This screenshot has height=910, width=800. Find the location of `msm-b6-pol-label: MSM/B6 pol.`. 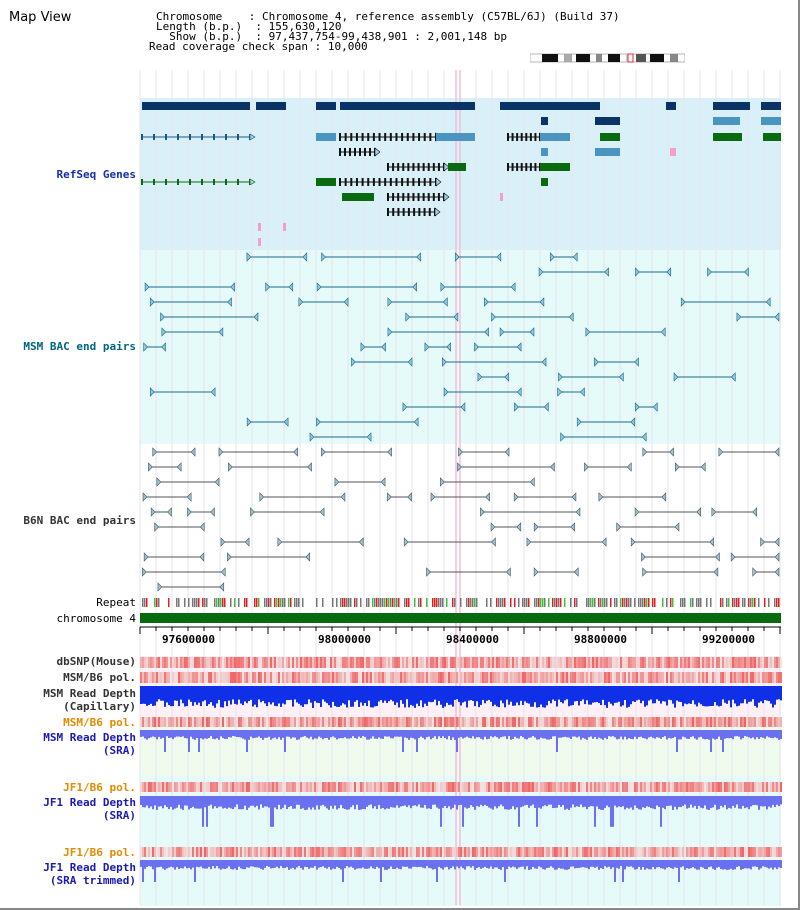

msm-b6-pol-label: MSM/B6 pol. is located at coordinates (99, 677).